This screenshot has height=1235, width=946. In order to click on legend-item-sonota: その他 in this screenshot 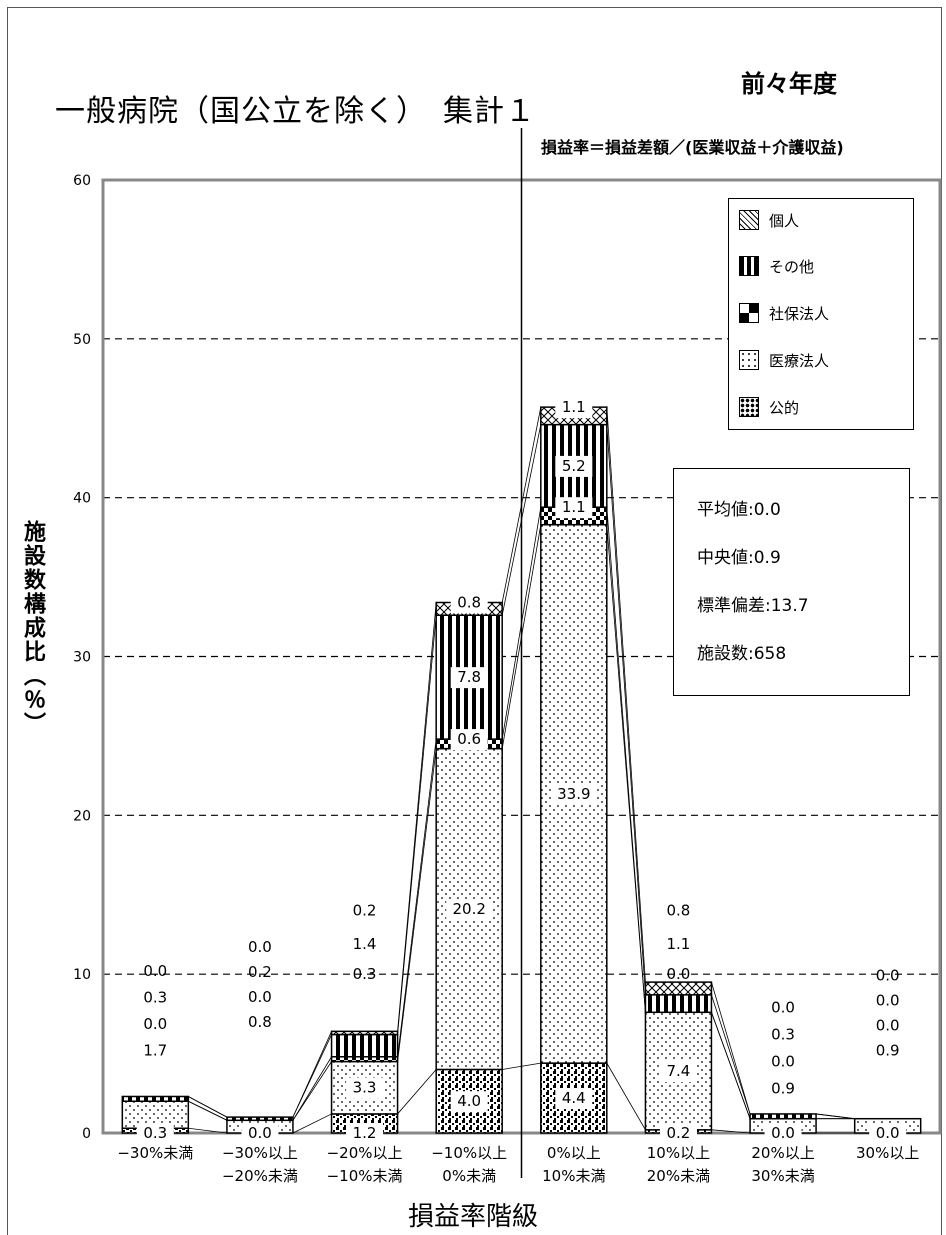, I will do `click(776, 266)`.